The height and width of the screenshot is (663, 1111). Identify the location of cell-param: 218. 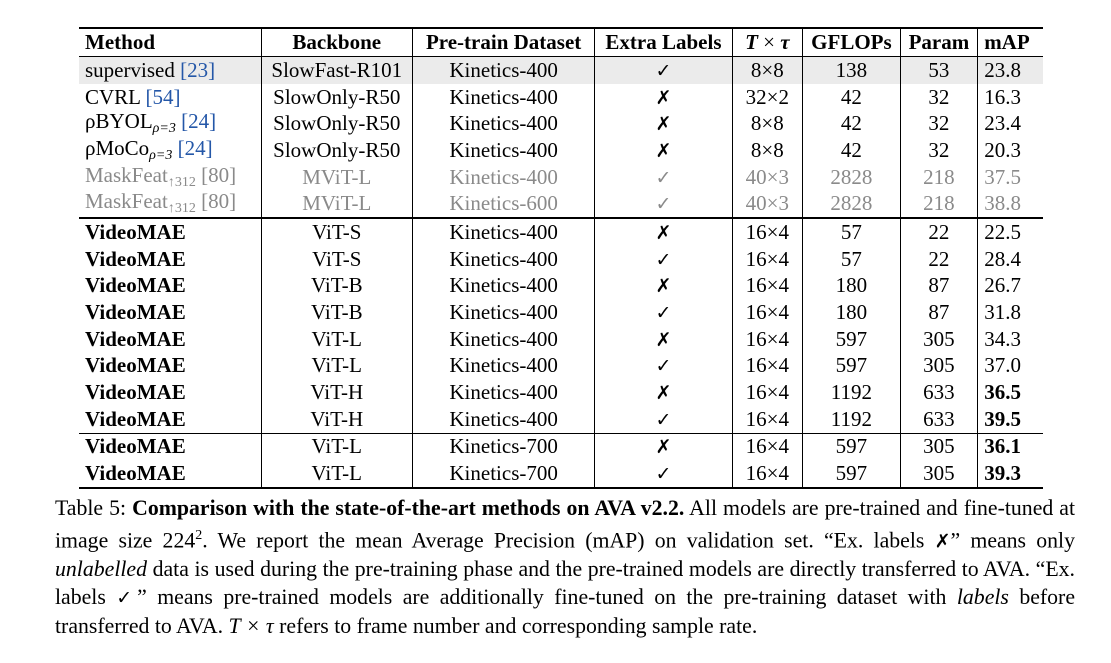
(939, 177).